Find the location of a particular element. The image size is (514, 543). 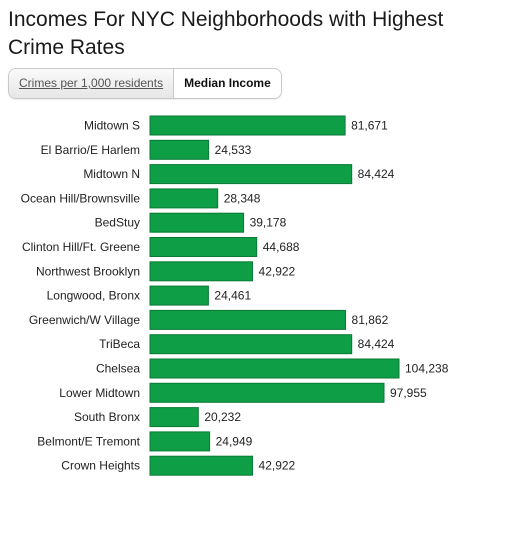

tab-crimes-per-1000: Crimes per 1,000 residents is located at coordinates (92, 83).